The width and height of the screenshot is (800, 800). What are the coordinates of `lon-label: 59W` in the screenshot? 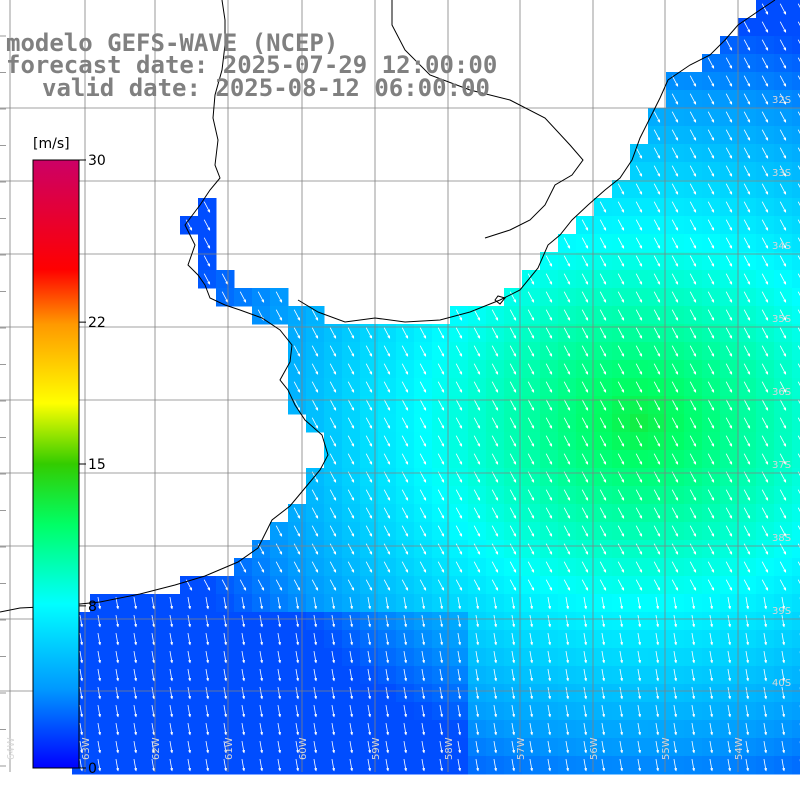 It's located at (376, 748).